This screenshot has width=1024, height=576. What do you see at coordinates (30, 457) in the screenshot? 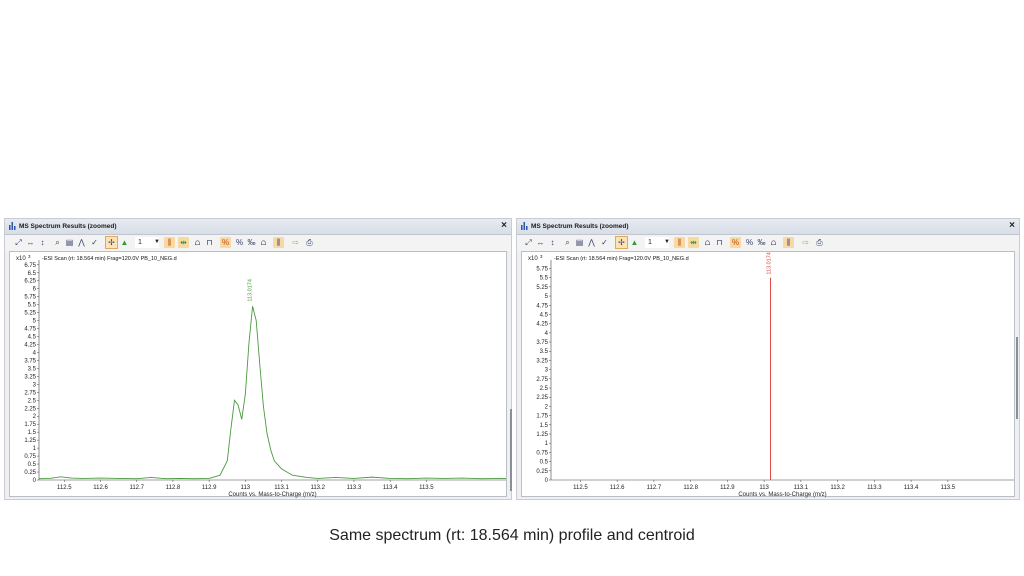
I see `y-tick-label: 0.75` at bounding box center [30, 457].